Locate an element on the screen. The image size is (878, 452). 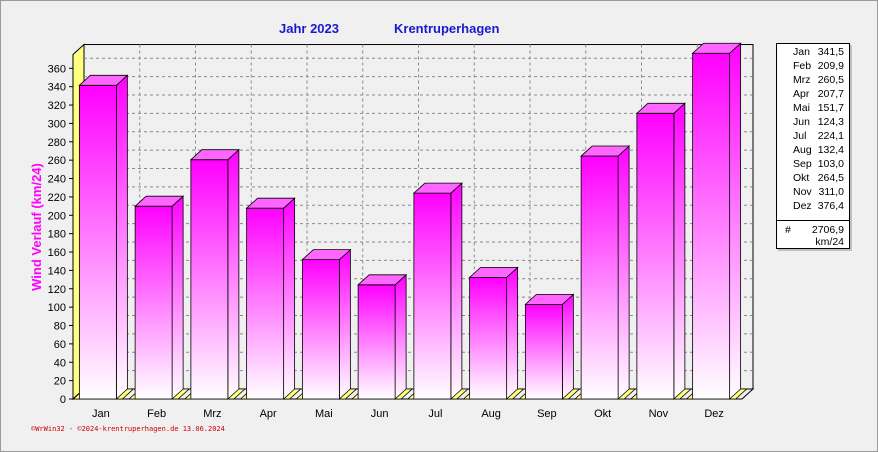
bar-aug is located at coordinates (493, 333).